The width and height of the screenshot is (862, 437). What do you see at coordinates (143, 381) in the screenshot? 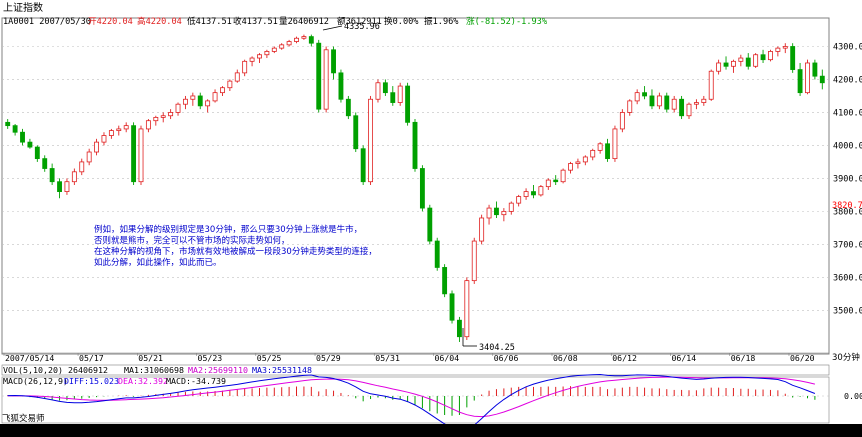
I see `macd-dea: DEA:32.392` at bounding box center [143, 381].